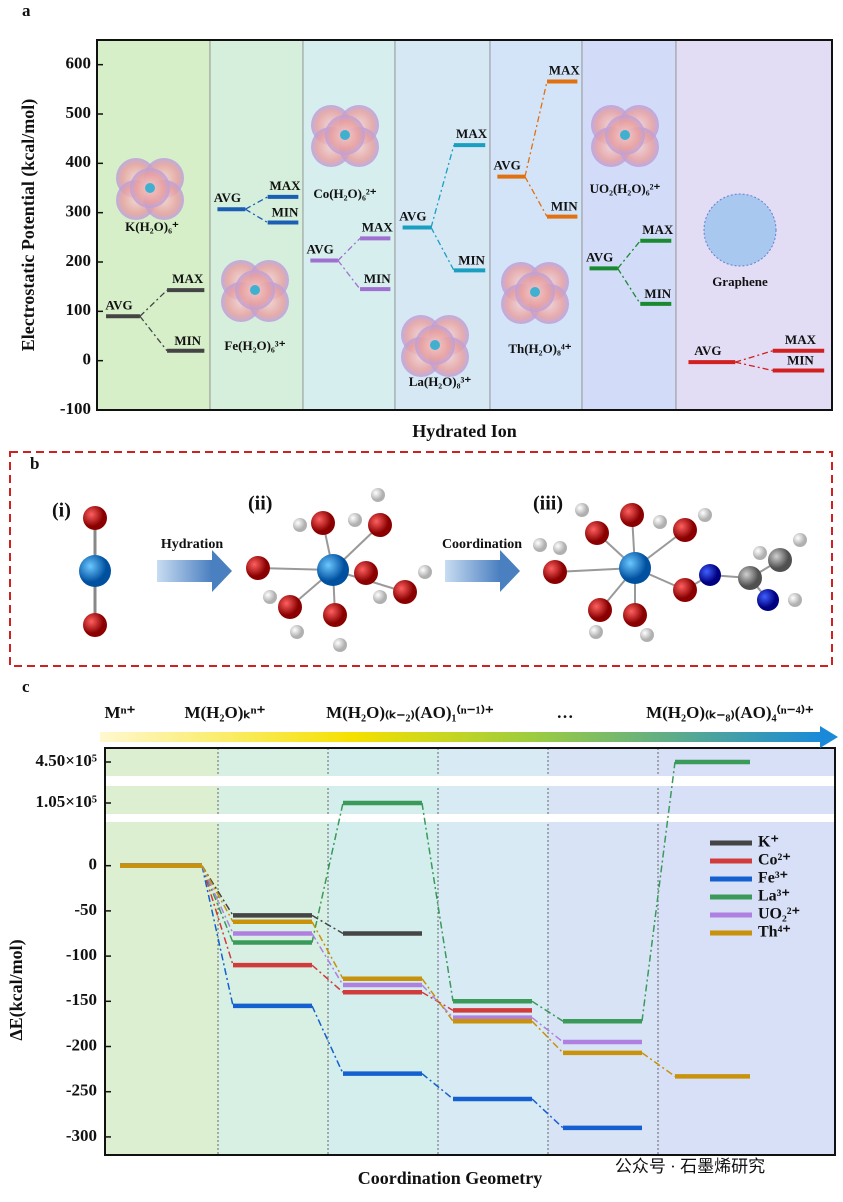 Image resolution: width=843 pixels, height=1202 pixels. I want to click on x-axis-label: Hydrated Ion, so click(464, 431).